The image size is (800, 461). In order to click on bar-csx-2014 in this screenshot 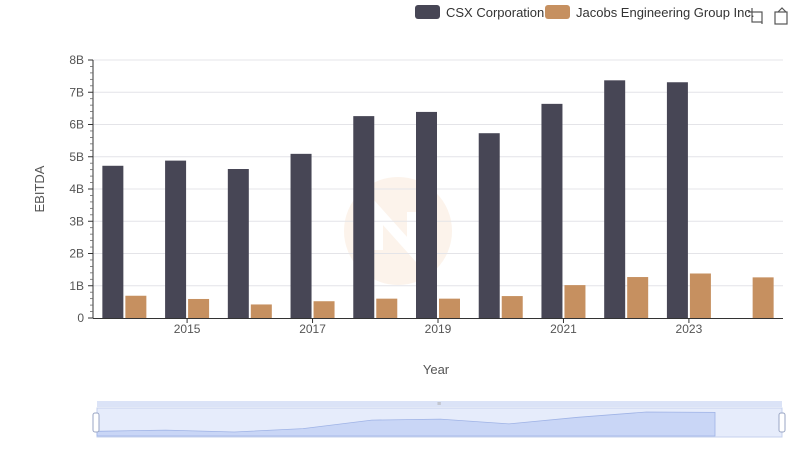, I will do `click(113, 241)`.